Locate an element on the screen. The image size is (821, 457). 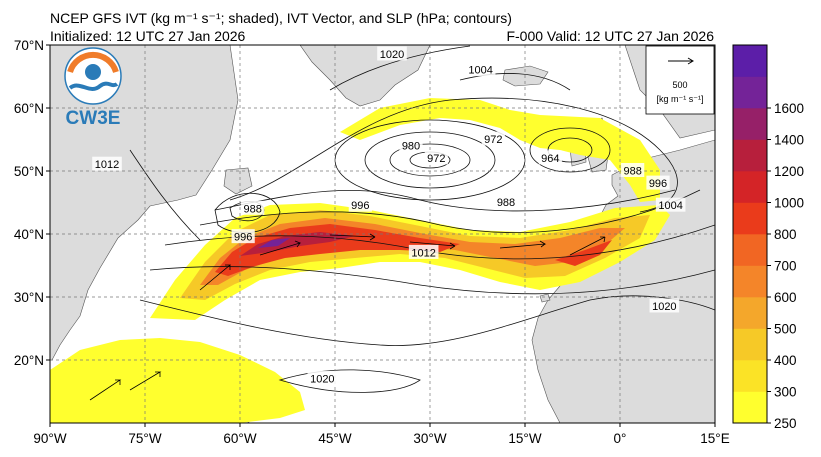
slp-contour-label: 980 is located at coordinates (411, 146).